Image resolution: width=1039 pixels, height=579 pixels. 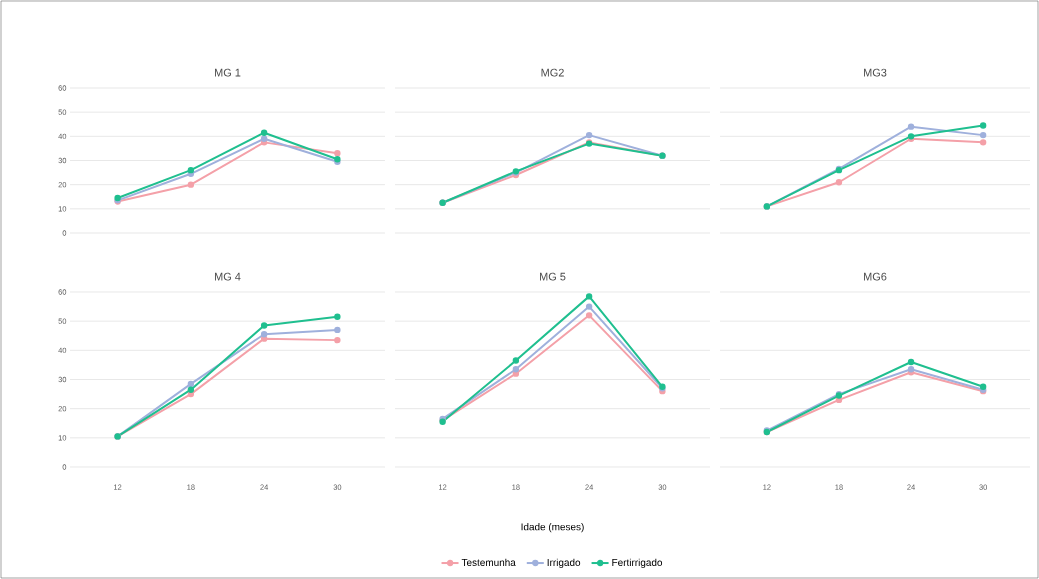 I want to click on chart-title: MG2, so click(x=552, y=72).